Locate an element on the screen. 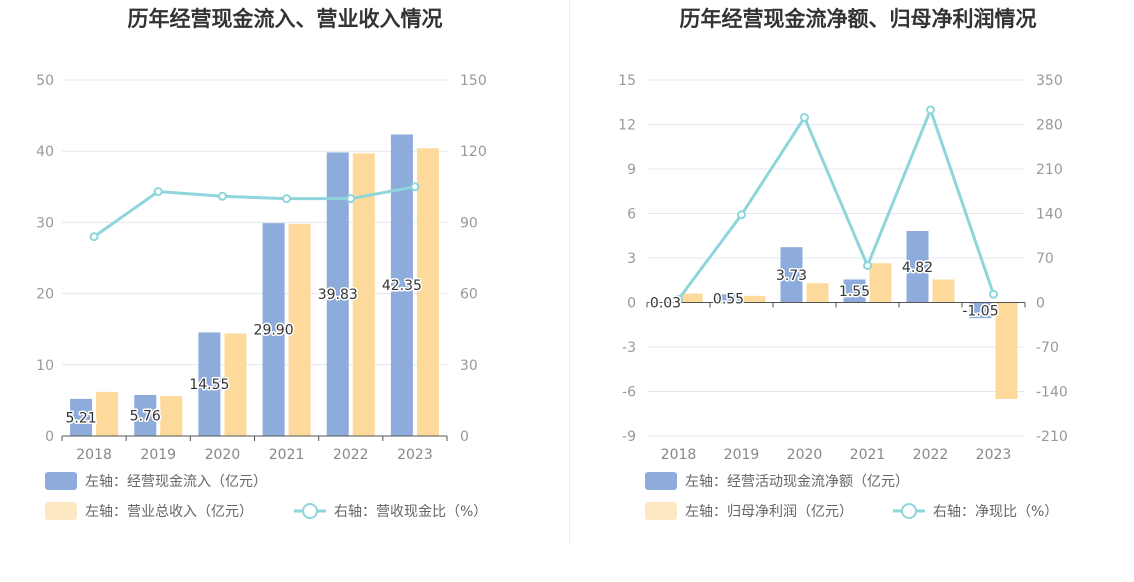 This screenshot has width=1134, height=582. bar-data-label: 39.83 is located at coordinates (338, 295).